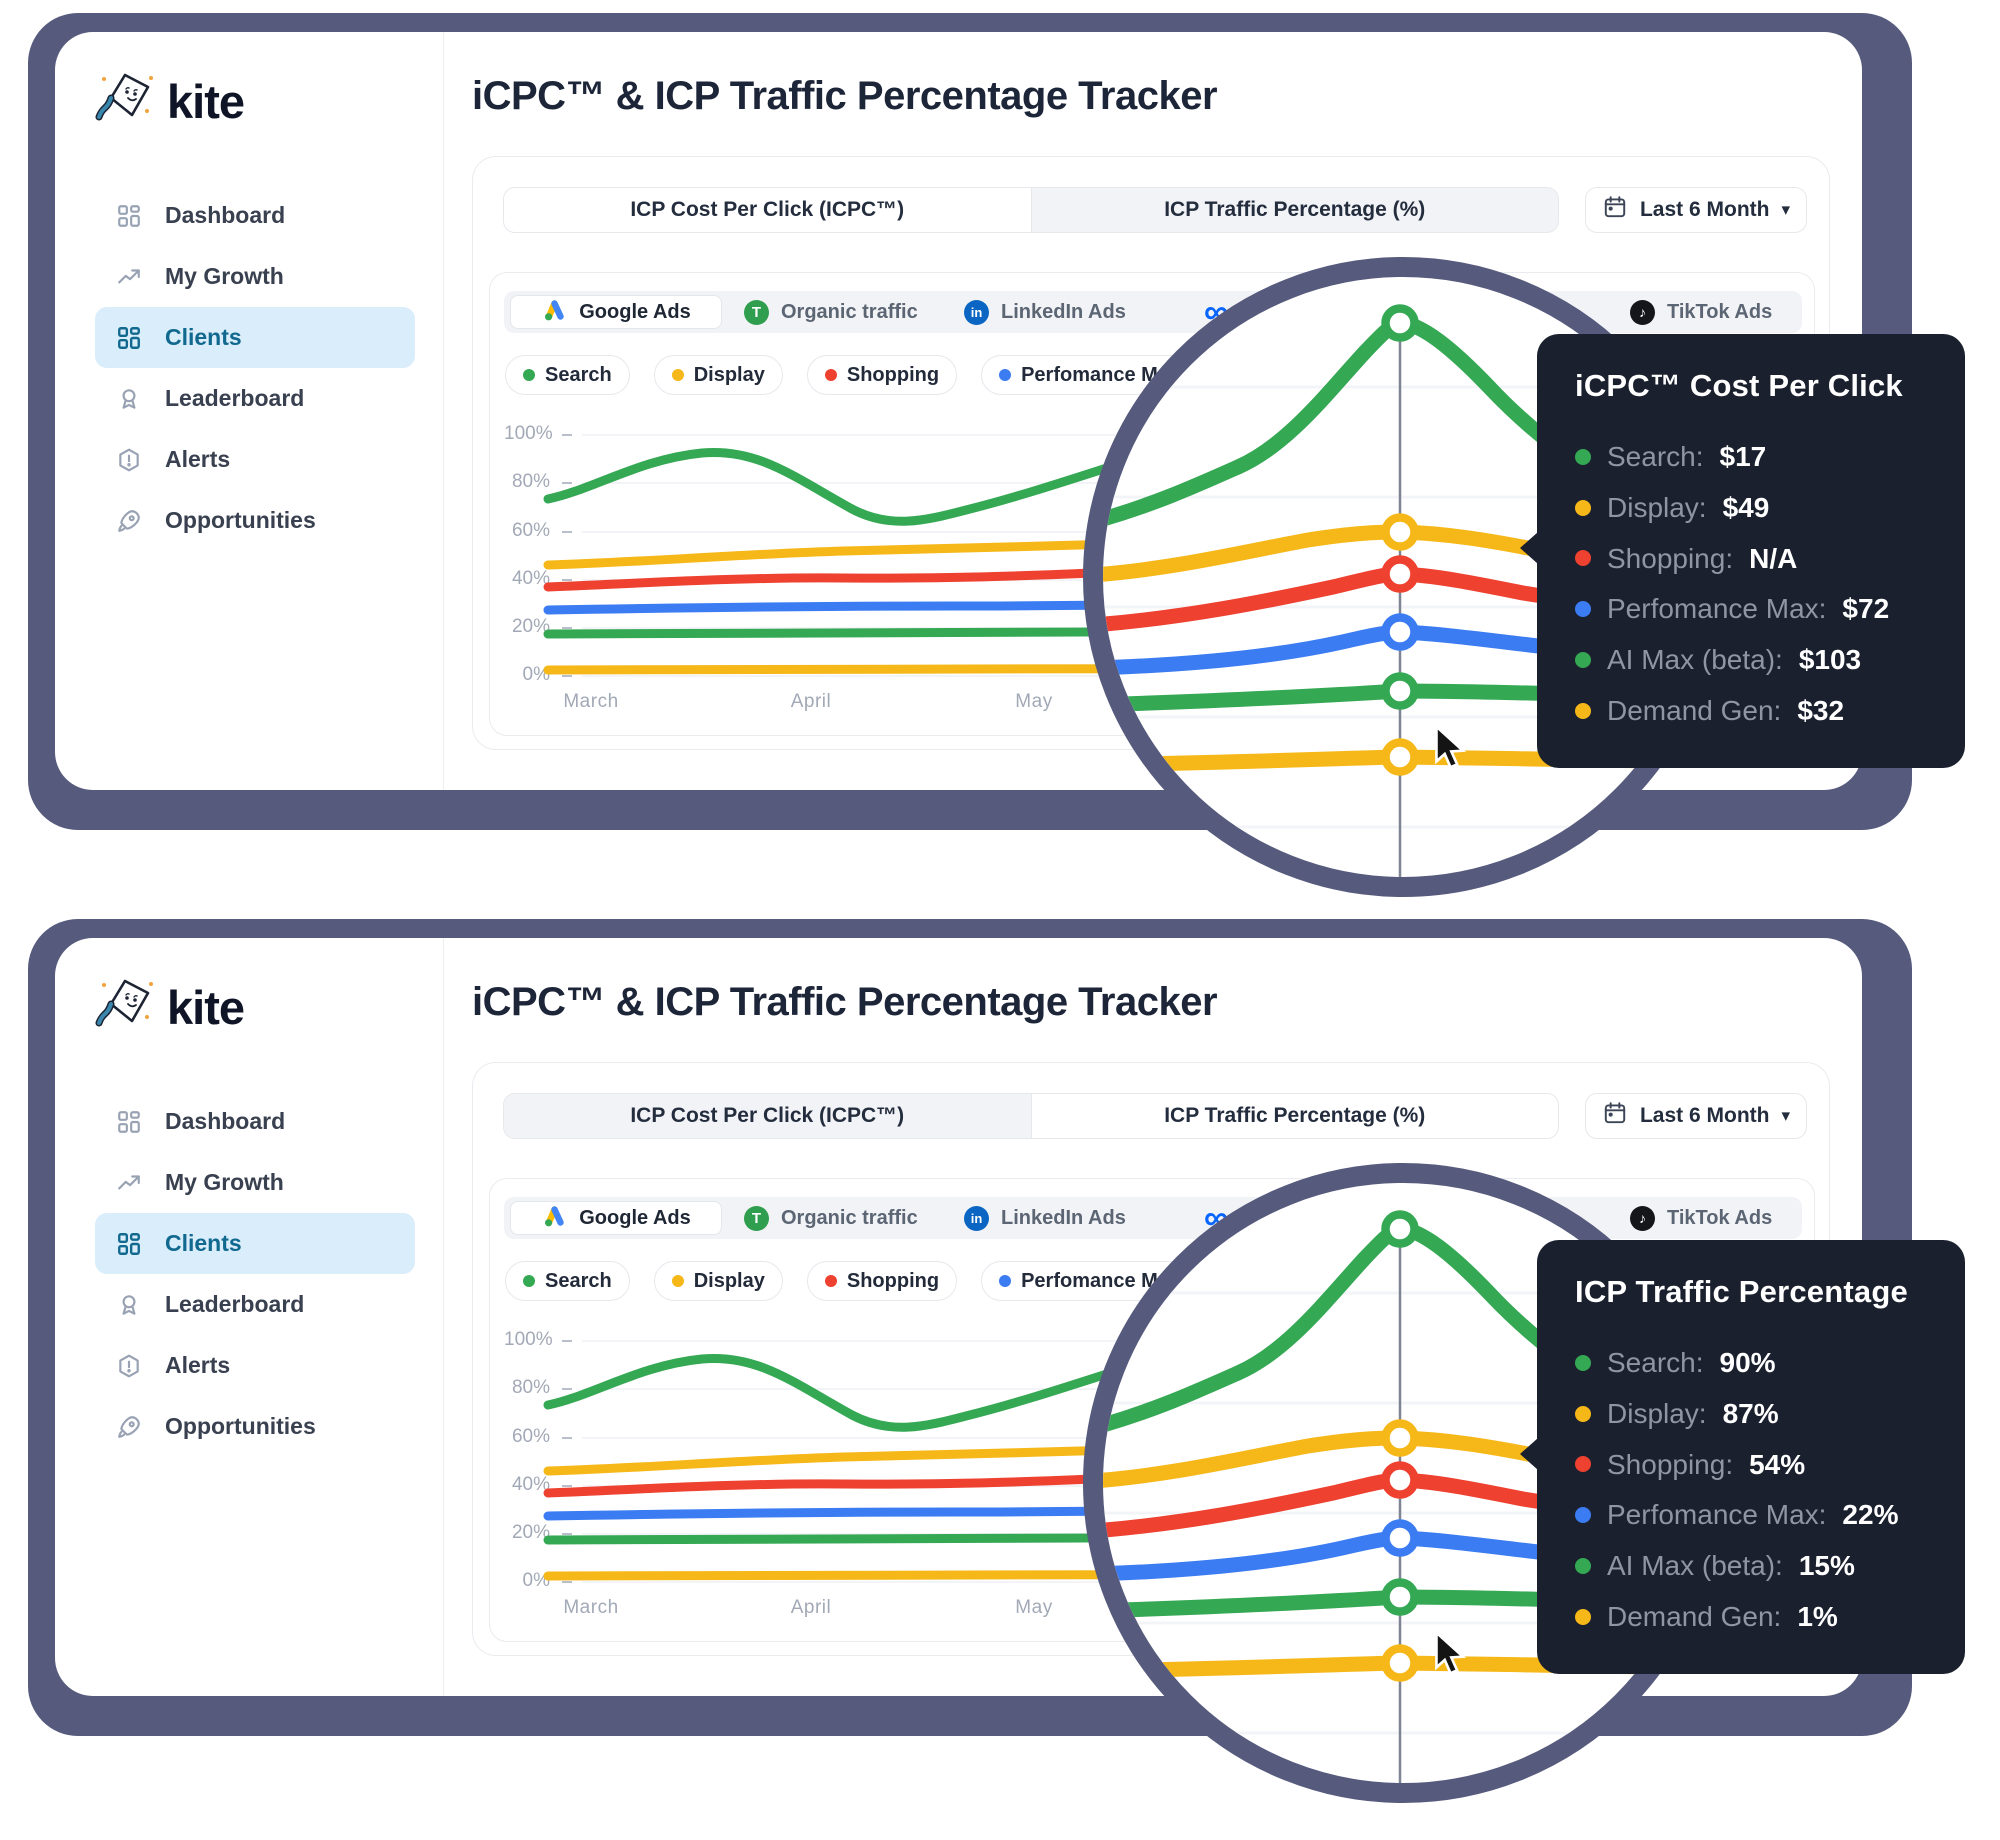 This screenshot has width=2000, height=1840. I want to click on sidebar-item-label: Alerts, so click(198, 1365).